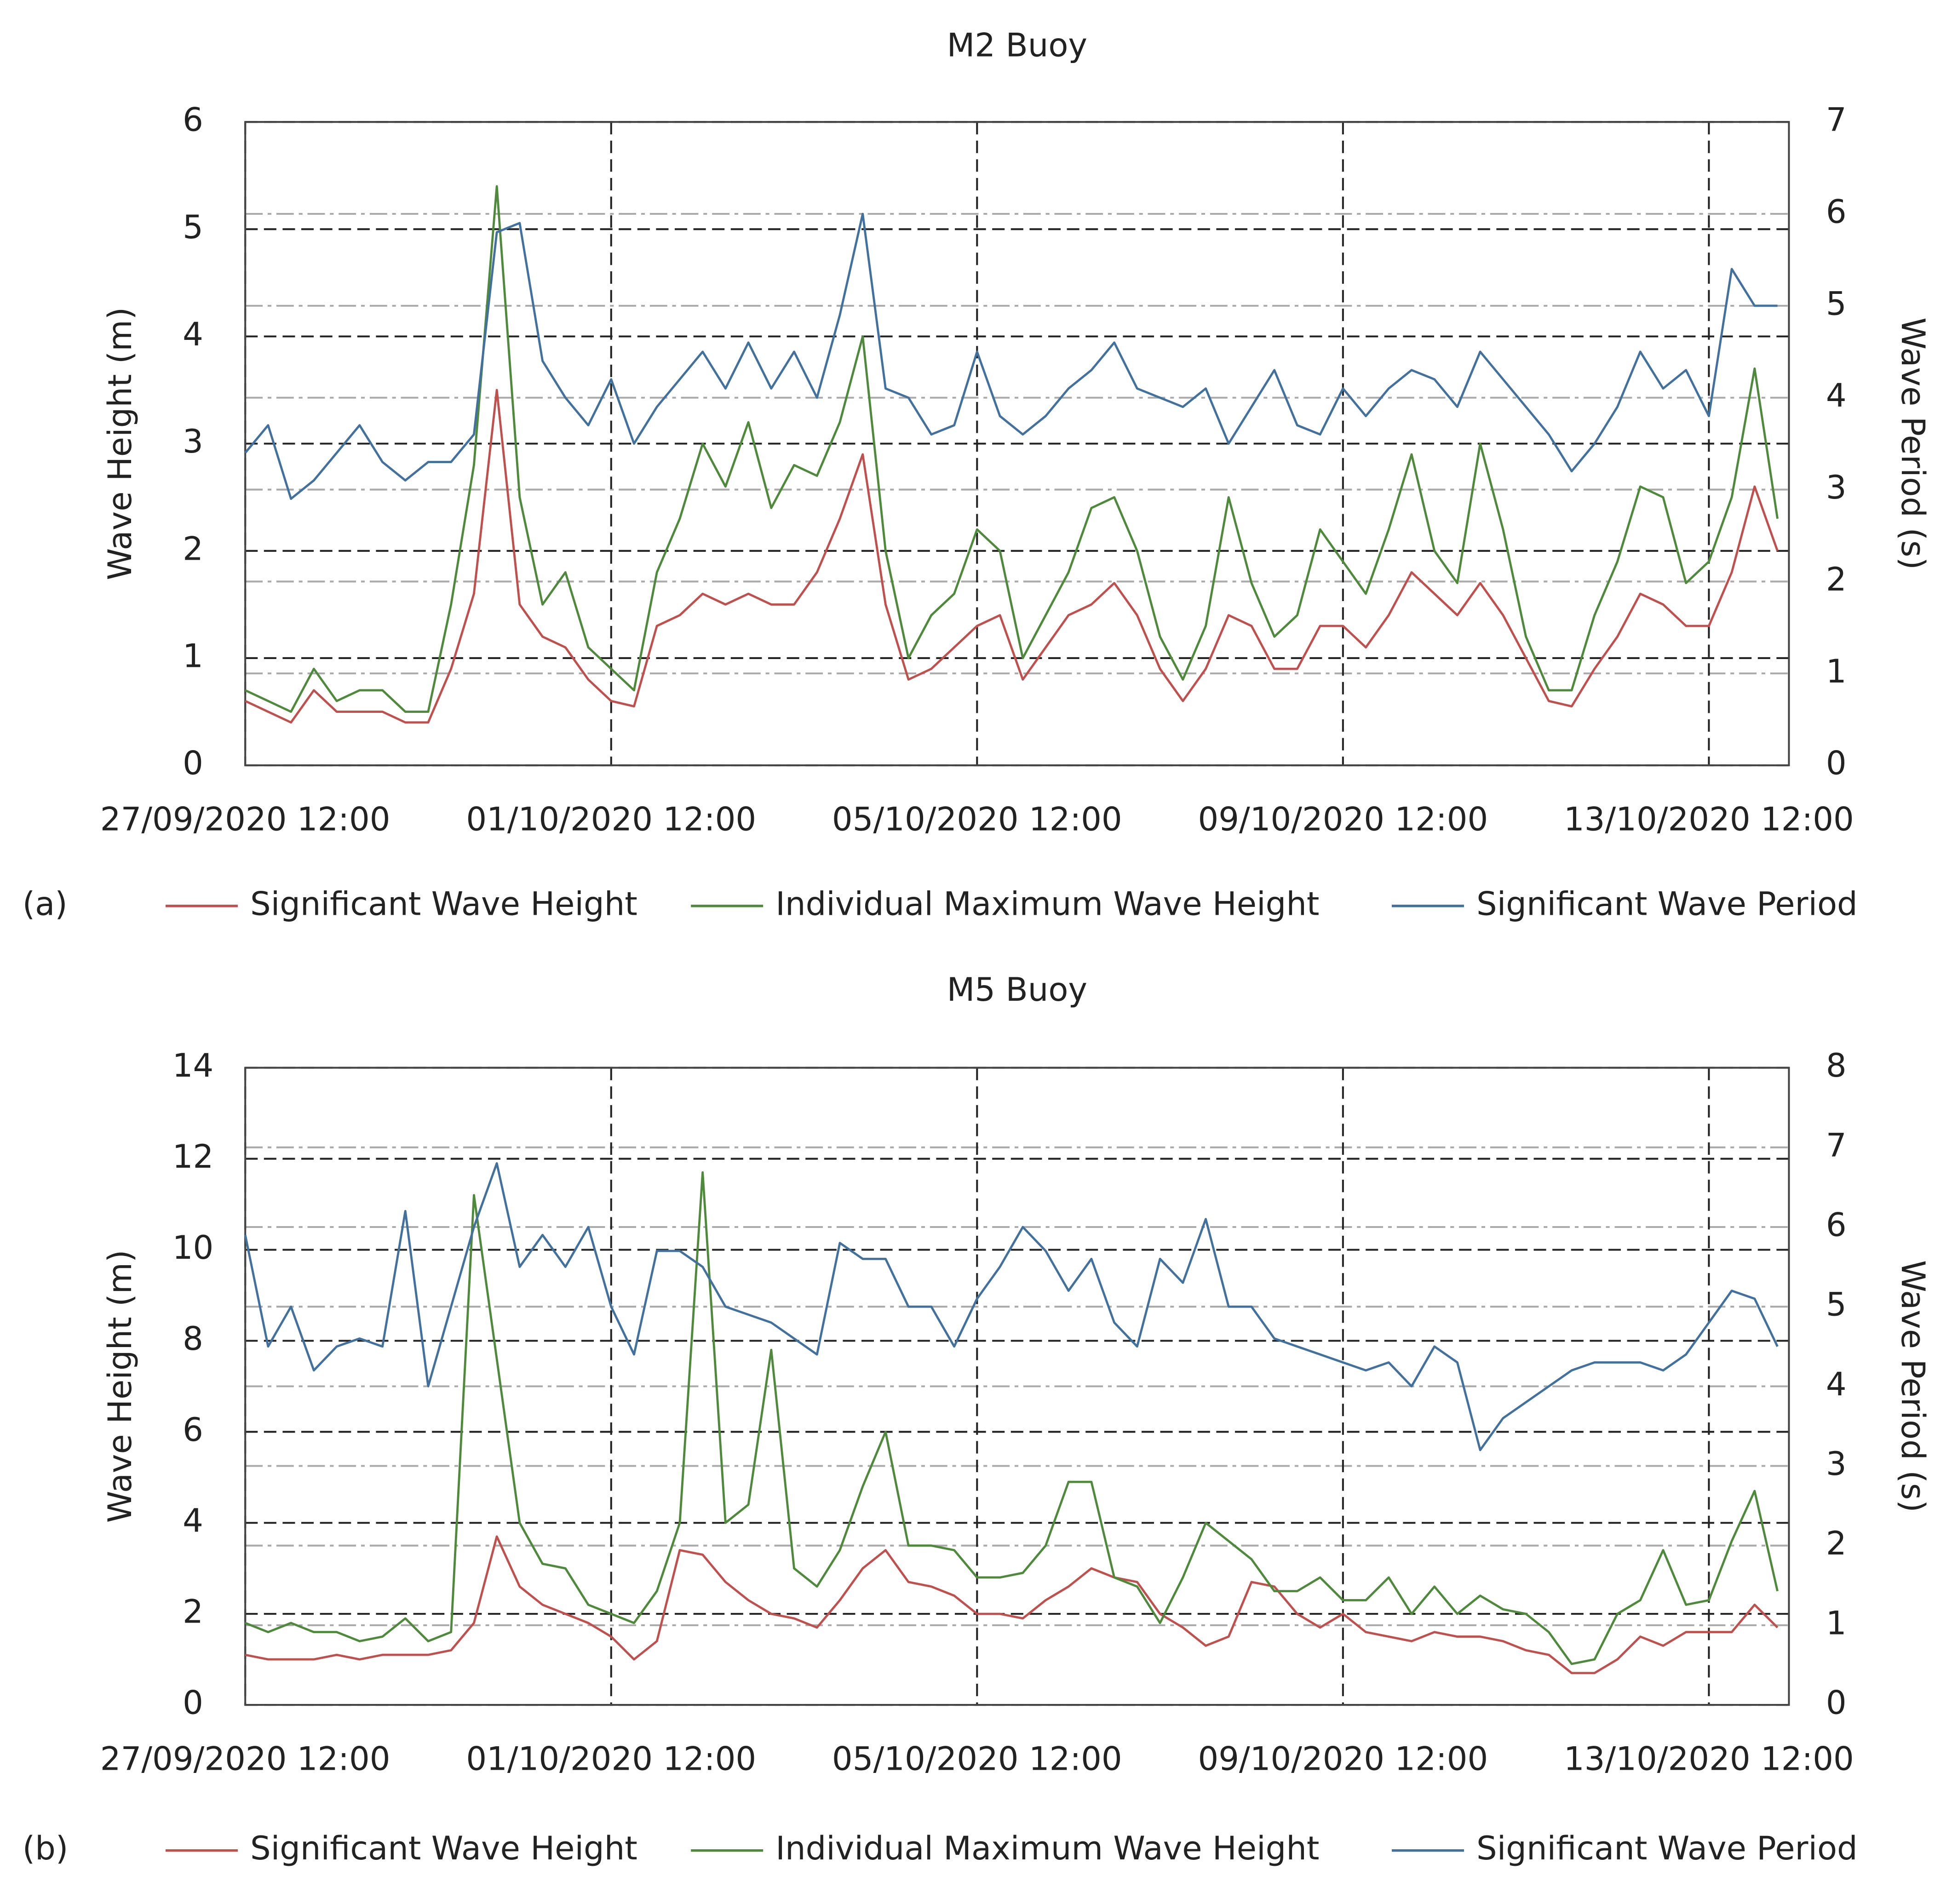 This screenshot has height=1904, width=1952. Describe the element at coordinates (193, 227) in the screenshot. I see `y-tick-label: 5` at that location.